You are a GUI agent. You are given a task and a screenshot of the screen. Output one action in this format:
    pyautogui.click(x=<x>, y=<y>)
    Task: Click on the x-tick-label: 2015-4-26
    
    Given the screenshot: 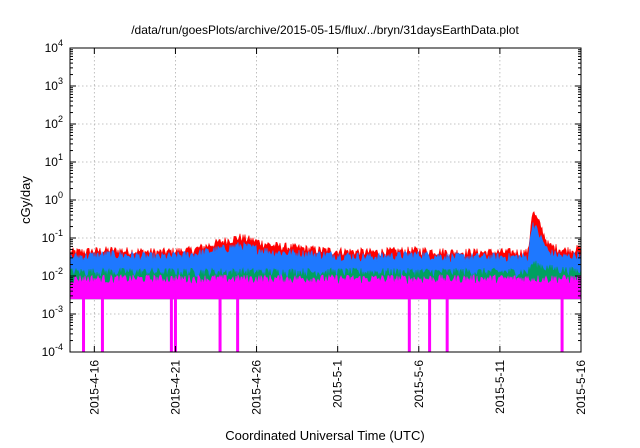 What is the action you would take?
    pyautogui.click(x=257, y=387)
    